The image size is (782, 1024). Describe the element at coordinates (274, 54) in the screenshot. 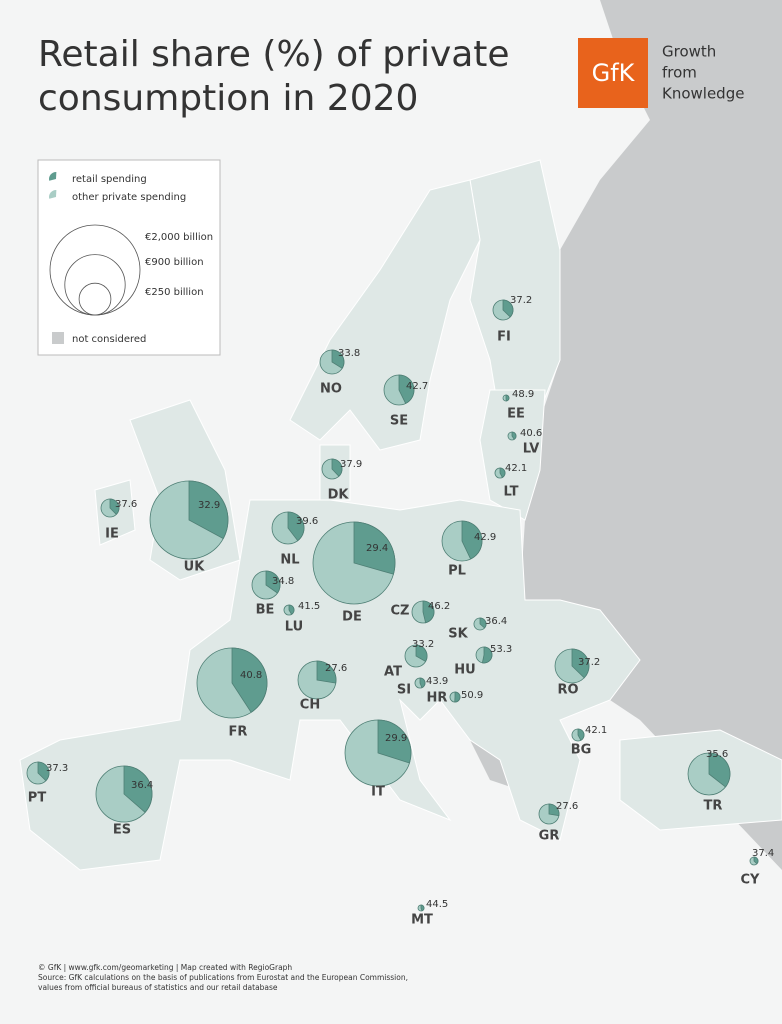

I see `title-line: Retail share (%) of private` at that location.